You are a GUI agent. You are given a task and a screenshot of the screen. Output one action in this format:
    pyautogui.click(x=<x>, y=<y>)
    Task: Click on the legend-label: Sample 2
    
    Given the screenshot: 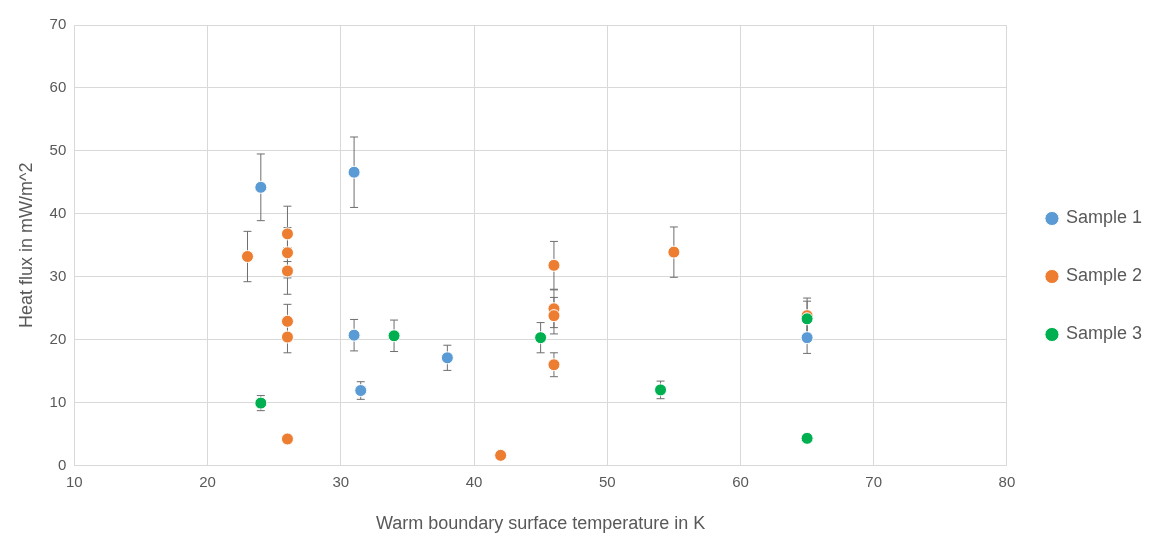 What is the action you would take?
    pyautogui.click(x=1103, y=275)
    